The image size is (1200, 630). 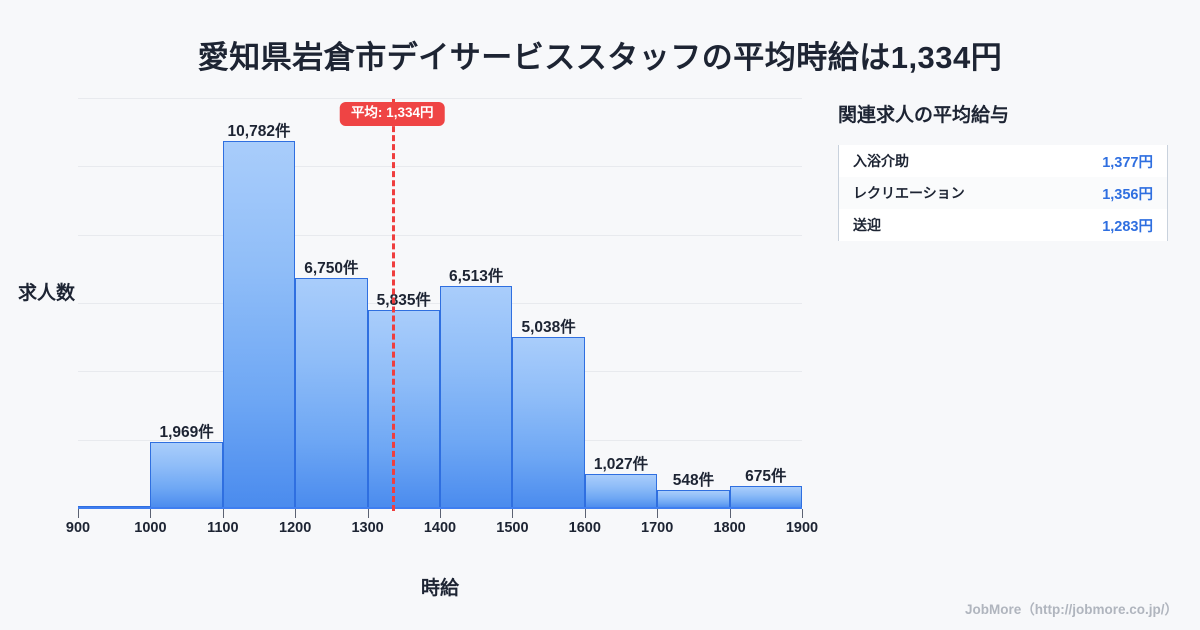 What do you see at coordinates (1003, 161) in the screenshot?
I see `related-salary-row: 入浴介助 1,377円` at bounding box center [1003, 161].